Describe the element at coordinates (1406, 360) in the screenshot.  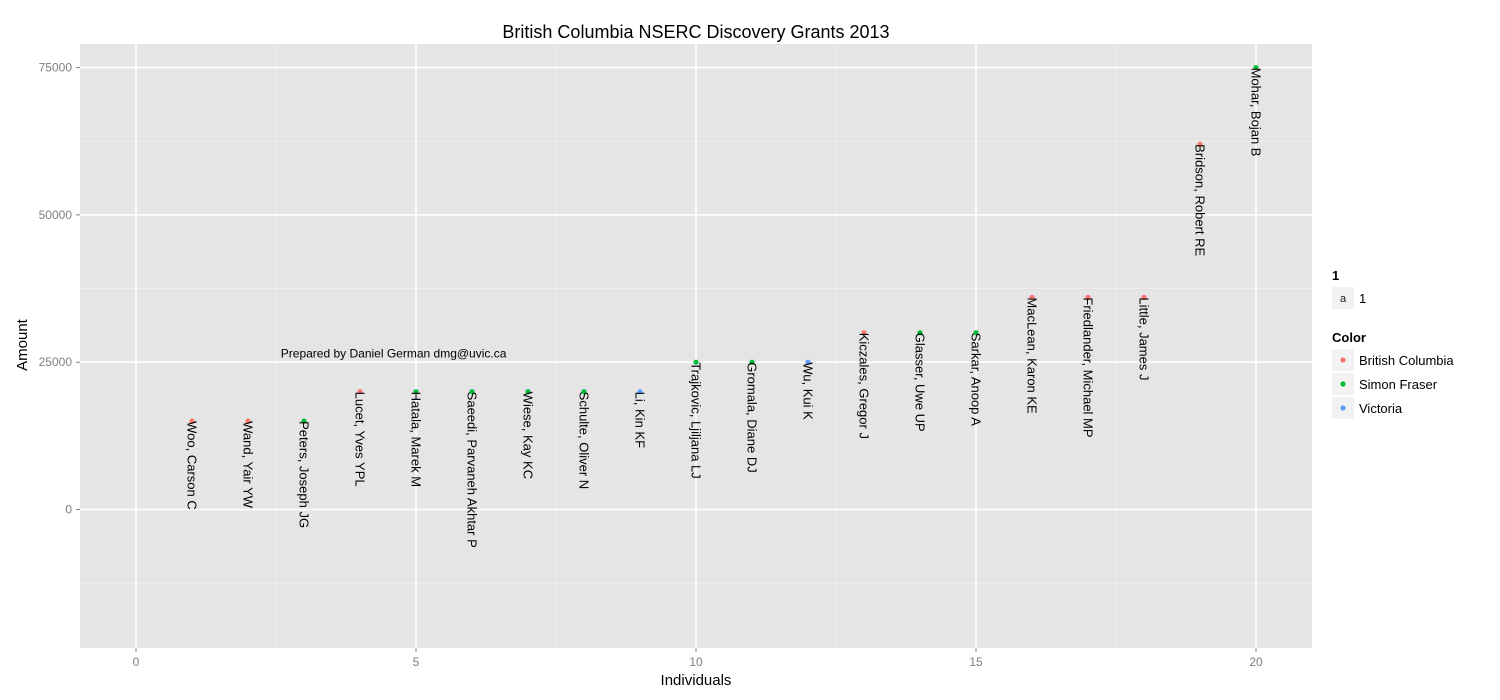
I see `legend-entry-label: British Columbia` at that location.